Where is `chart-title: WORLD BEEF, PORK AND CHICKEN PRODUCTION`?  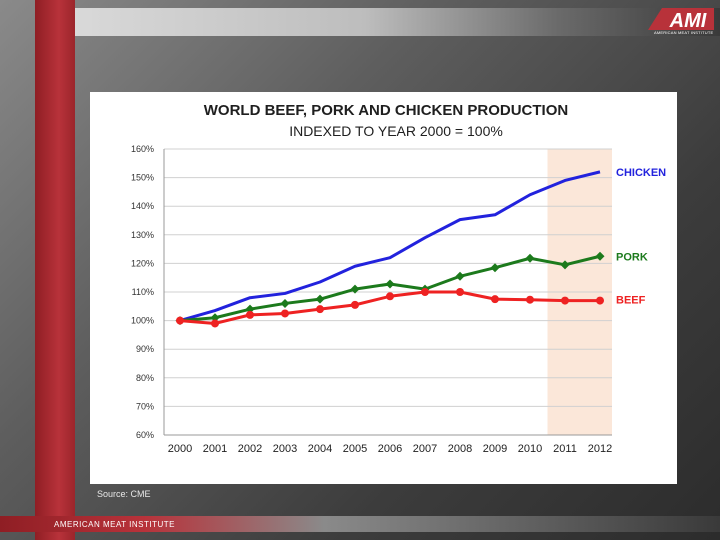 chart-title: WORLD BEEF, PORK AND CHICKEN PRODUCTION is located at coordinates (386, 110).